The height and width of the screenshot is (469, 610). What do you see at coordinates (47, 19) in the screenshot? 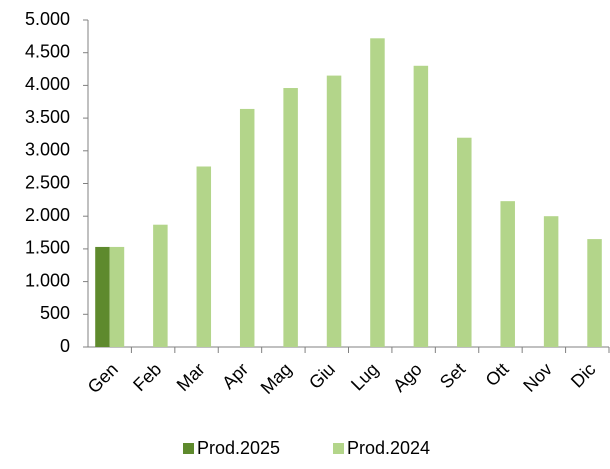
I see `y-tick-label: 5.000` at bounding box center [47, 19].